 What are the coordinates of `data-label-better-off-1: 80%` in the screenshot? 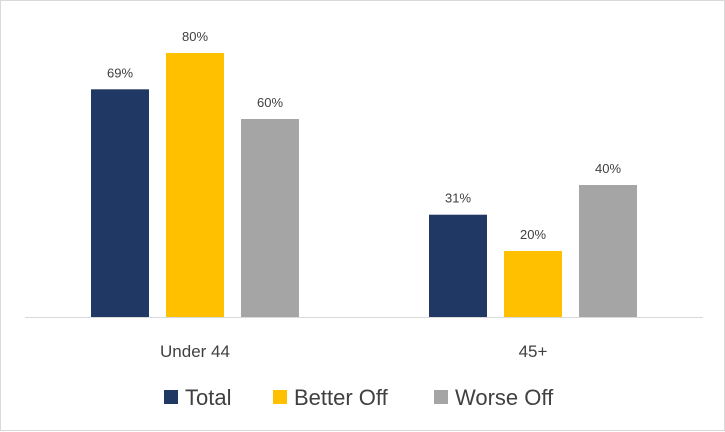 It's located at (195, 36).